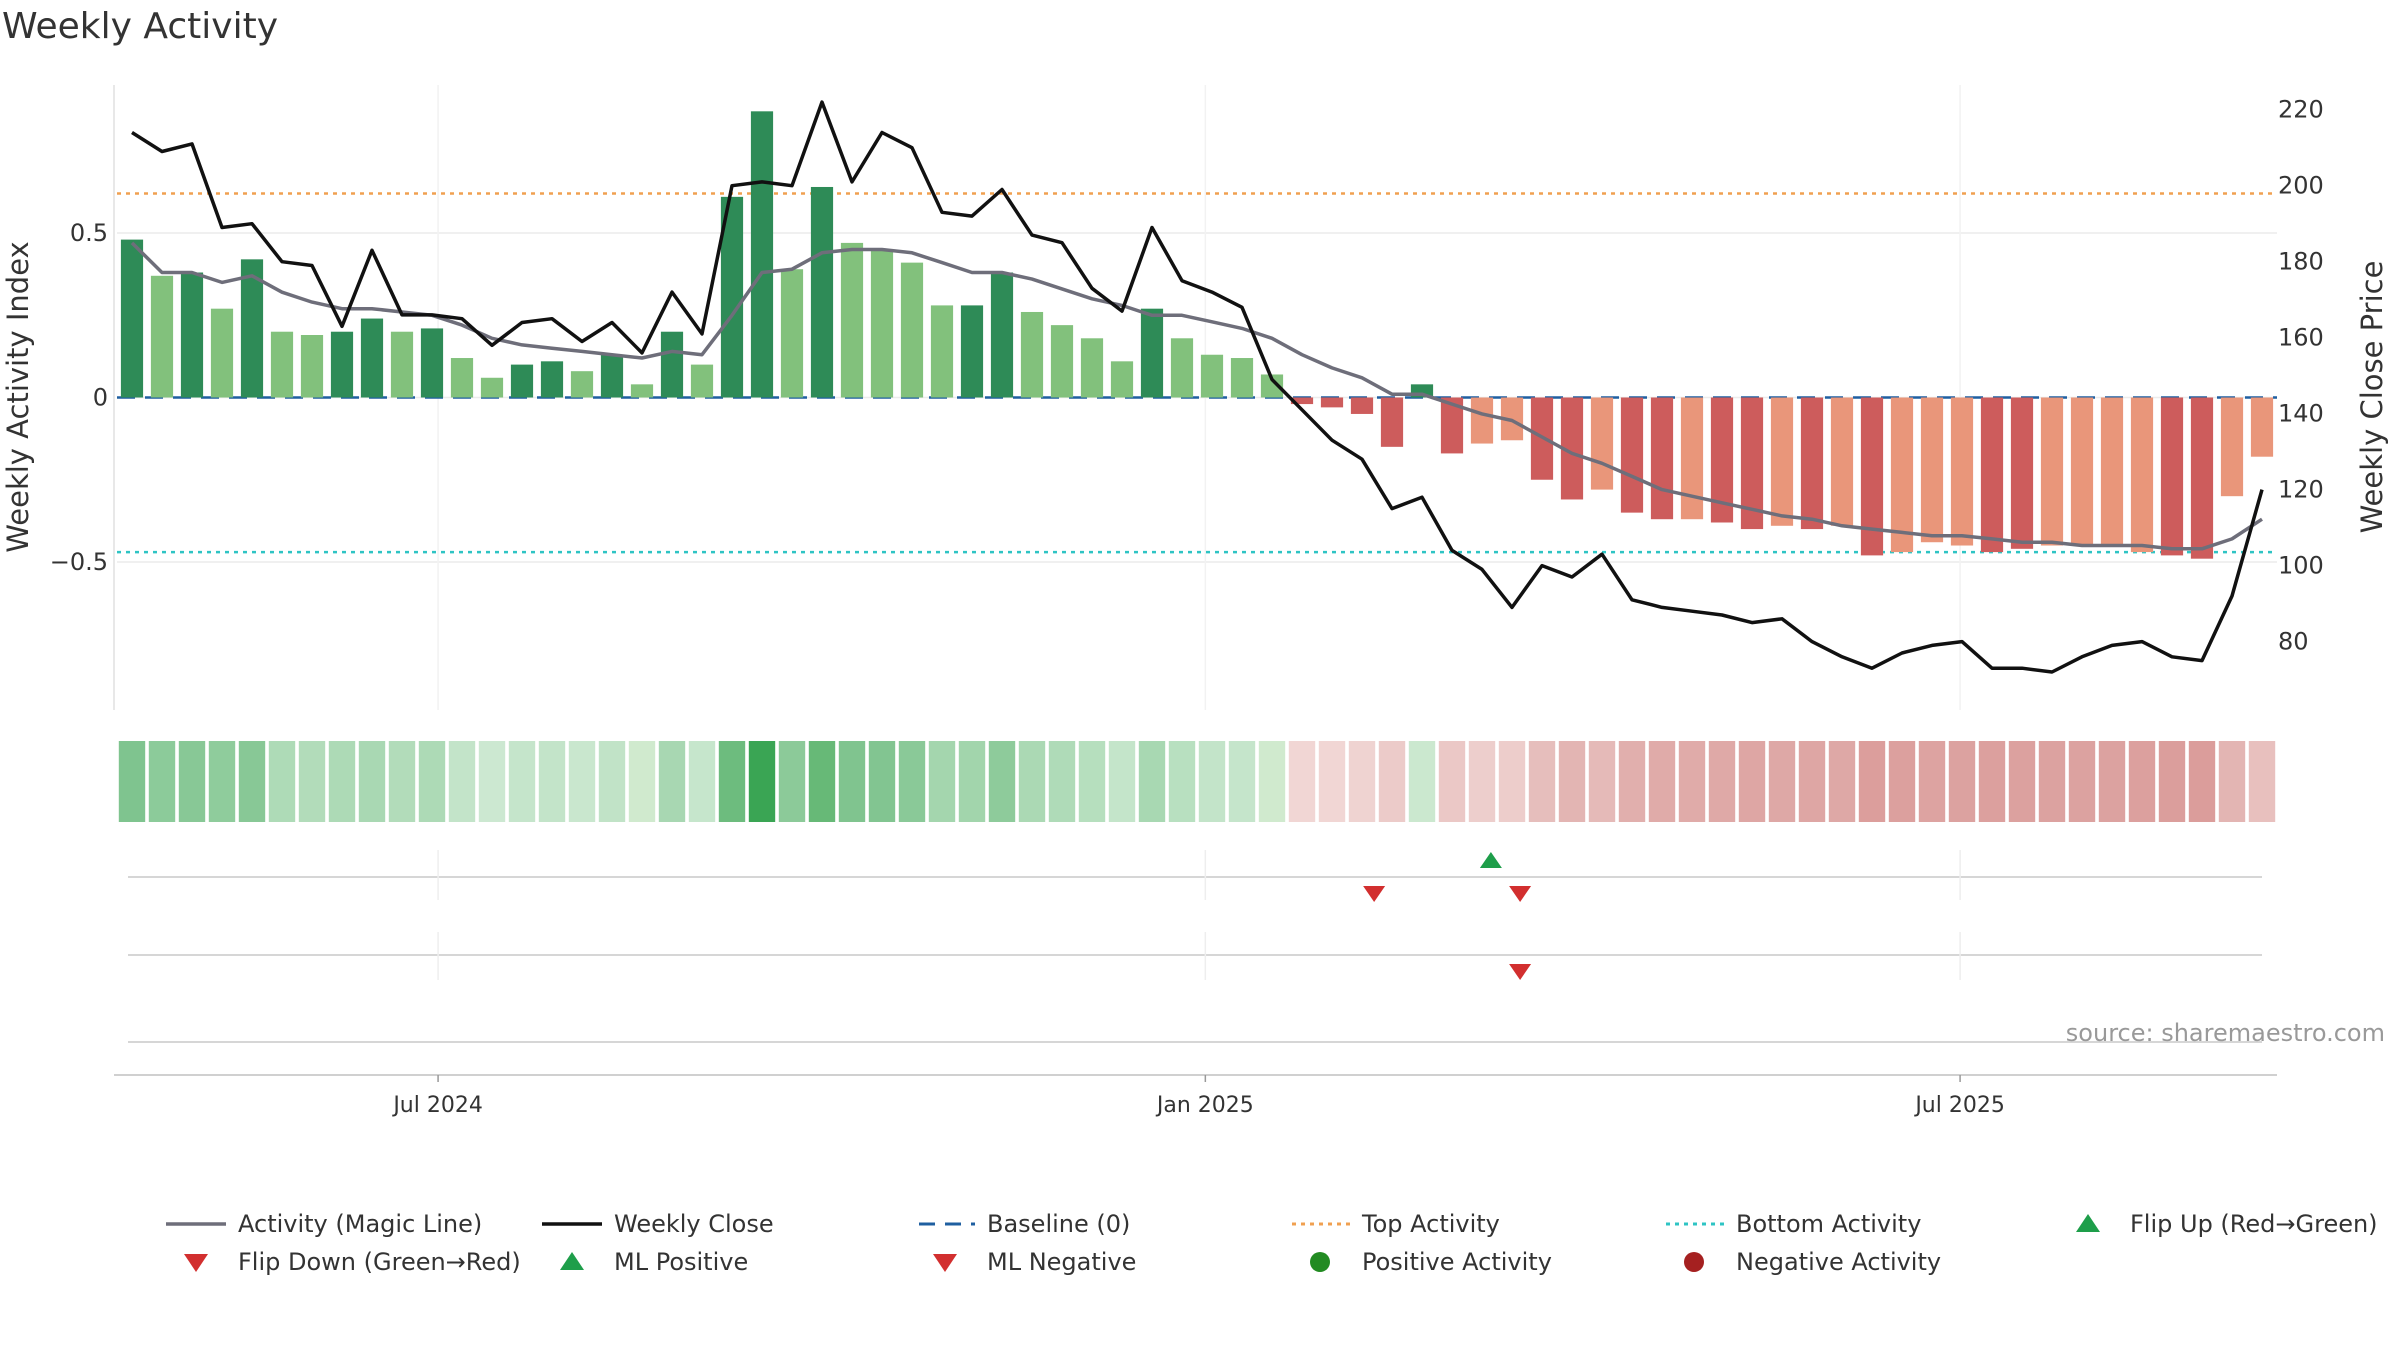 The width and height of the screenshot is (2400, 1350). What do you see at coordinates (2301, 566) in the screenshot?
I see `y2-tick-label: 100` at bounding box center [2301, 566].